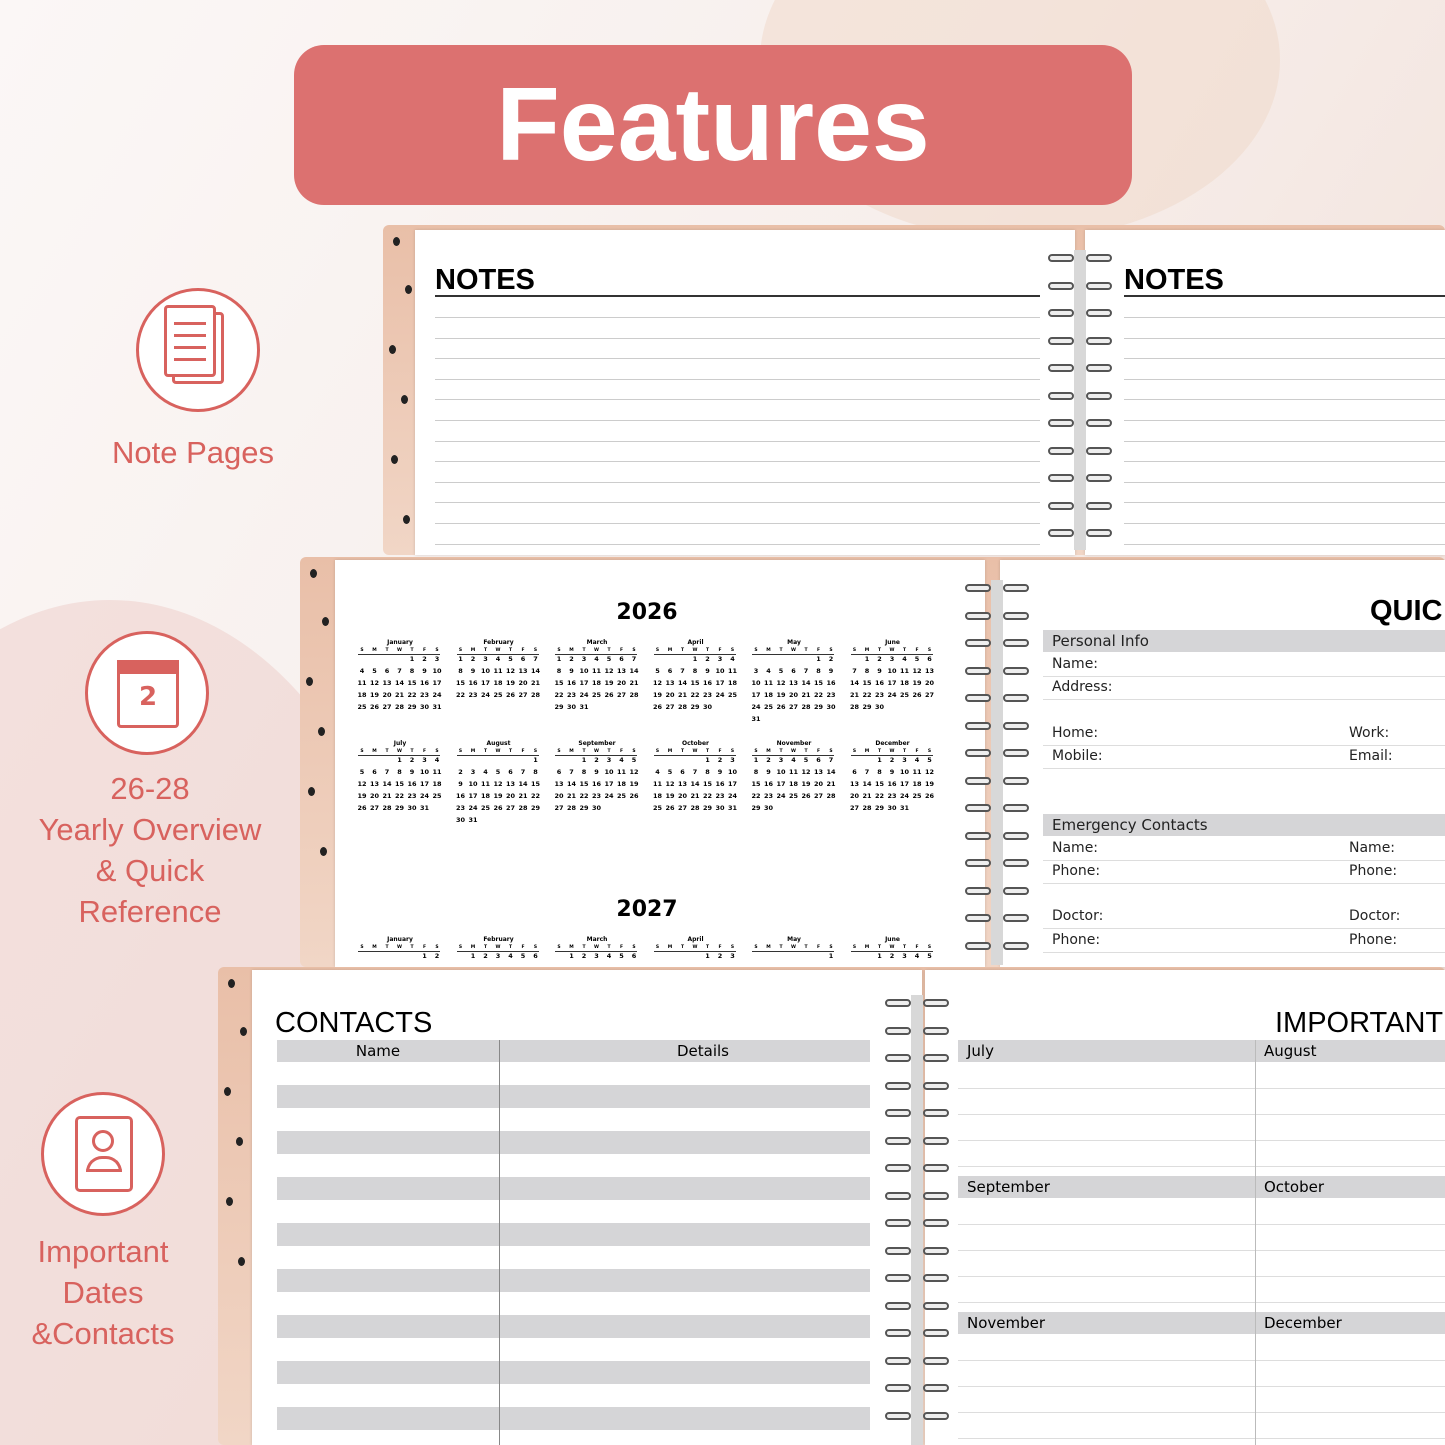  Describe the element at coordinates (190, 347) in the screenshot. I see `icon-line` at that location.